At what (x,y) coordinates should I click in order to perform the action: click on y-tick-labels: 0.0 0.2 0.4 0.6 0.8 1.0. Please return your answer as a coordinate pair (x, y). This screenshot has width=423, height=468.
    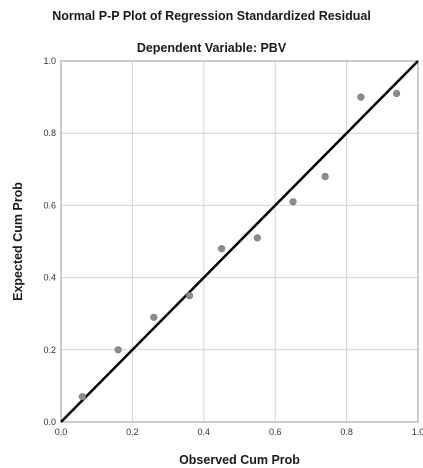
    Looking at the image, I should click on (49, 241).